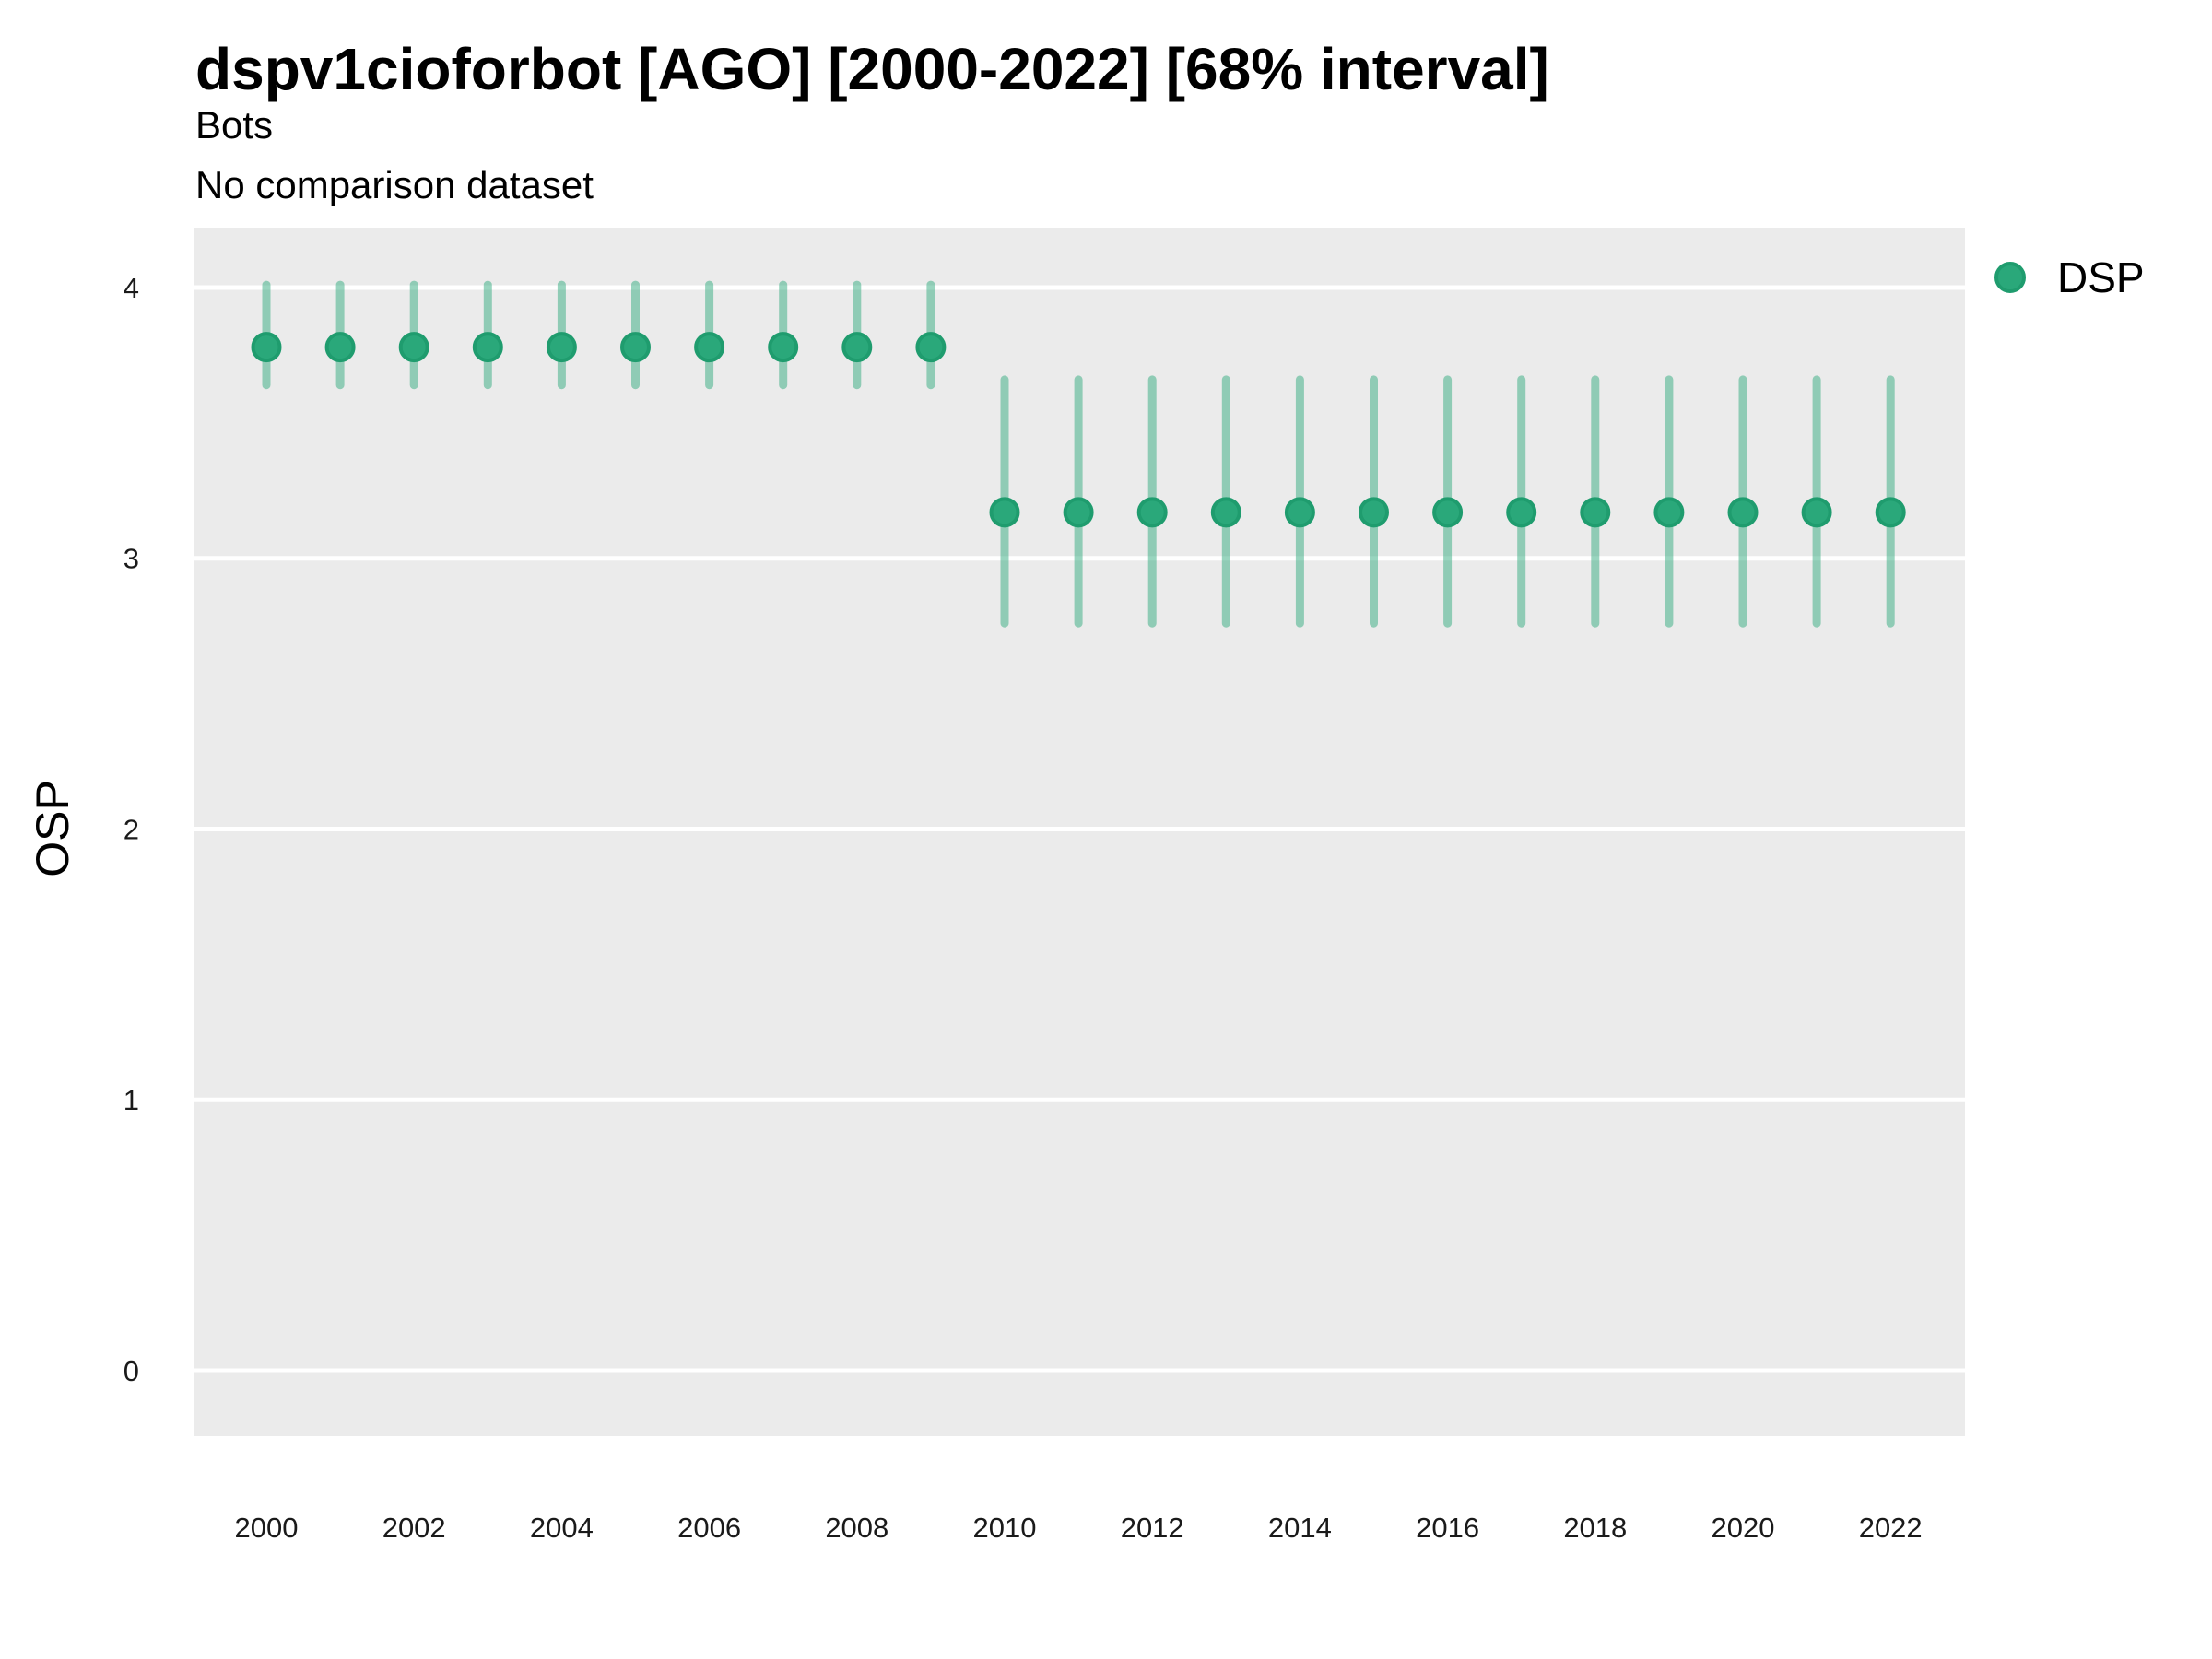  What do you see at coordinates (340, 347) in the screenshot?
I see `data-point-2001` at bounding box center [340, 347].